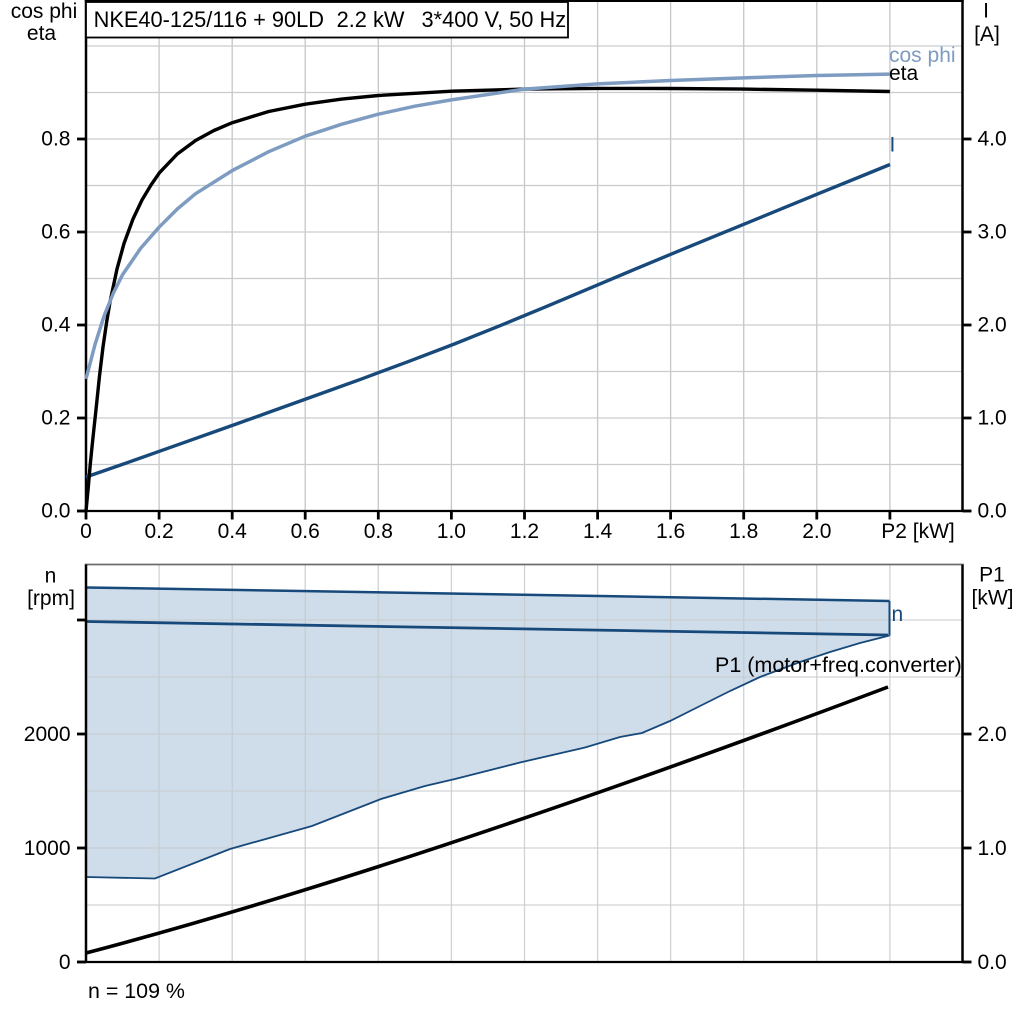 This screenshot has height=1024, width=1024. Describe the element at coordinates (992, 231) in the screenshot. I see `svg-text: 3.0` at that location.